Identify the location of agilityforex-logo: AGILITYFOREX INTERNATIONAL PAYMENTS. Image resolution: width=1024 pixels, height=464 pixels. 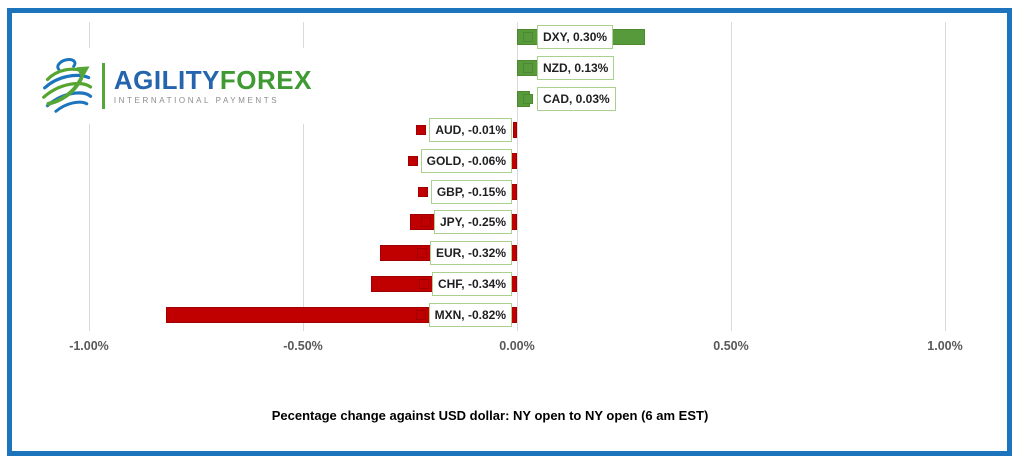
(176, 86).